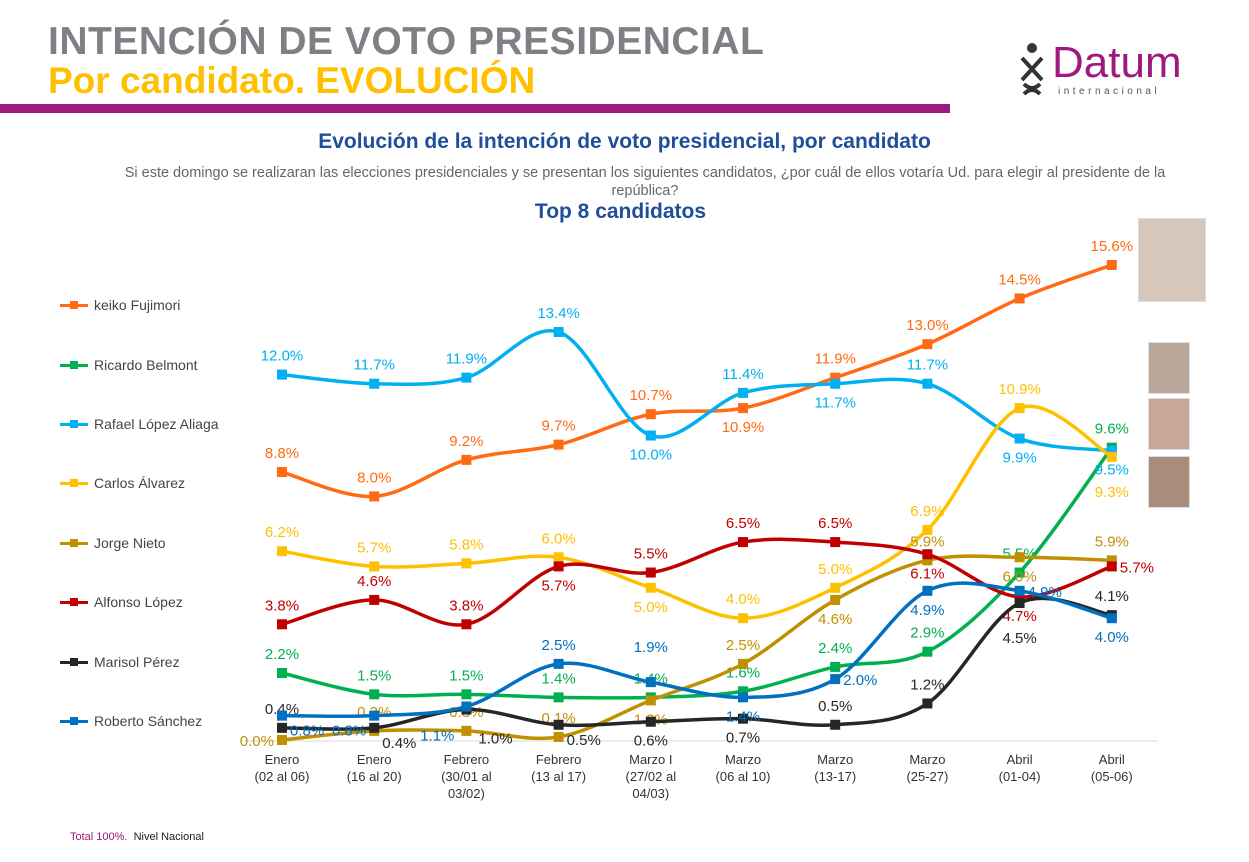  I want to click on data-label: 1.4%, so click(558, 678).